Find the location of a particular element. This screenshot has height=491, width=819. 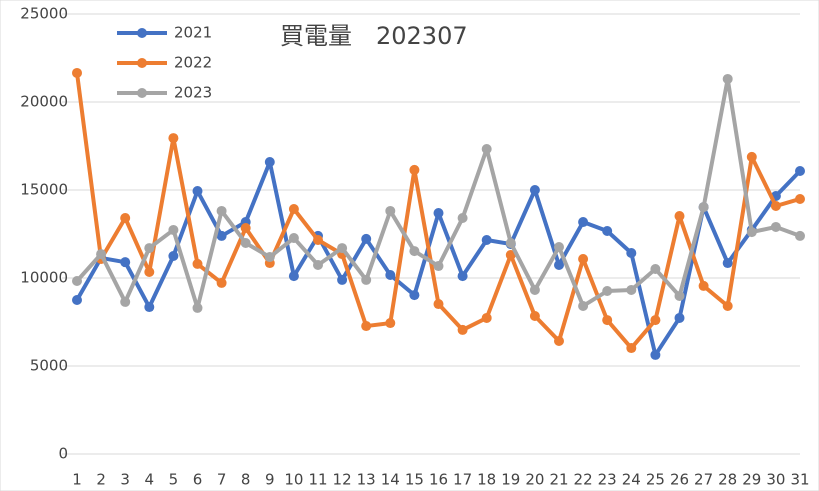

x-tick-label: 23 is located at coordinates (607, 480).